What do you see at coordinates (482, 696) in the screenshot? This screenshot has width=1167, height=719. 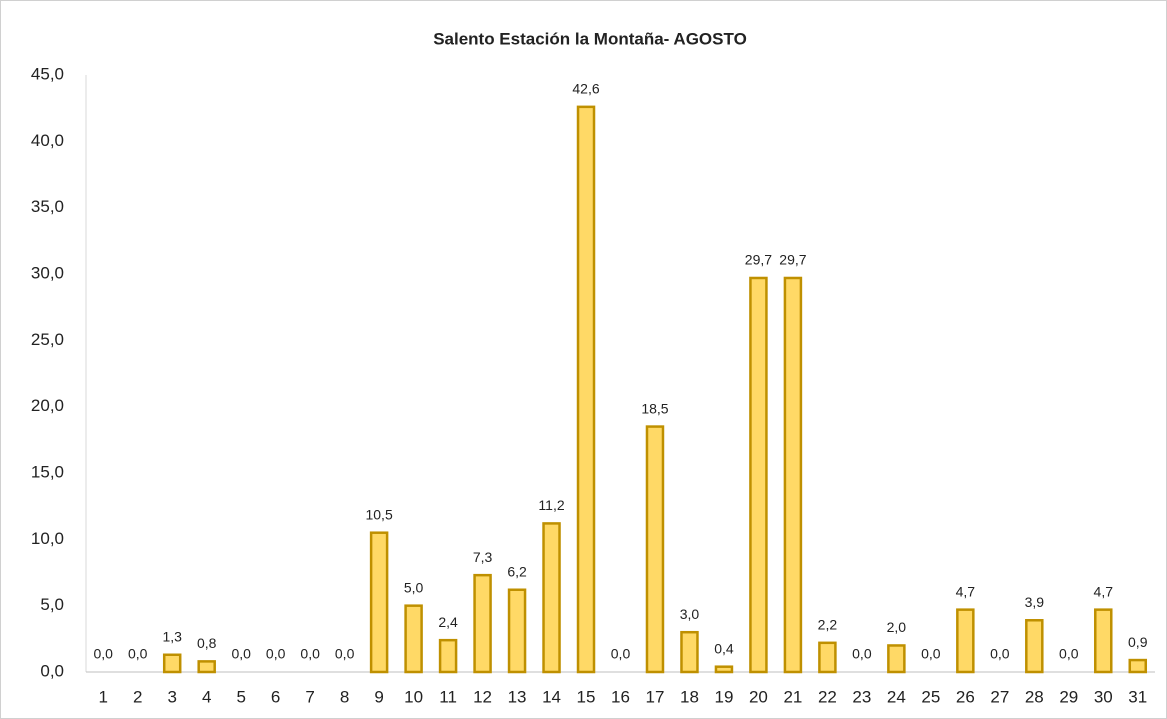 I see `x-tick-label: 12` at bounding box center [482, 696].